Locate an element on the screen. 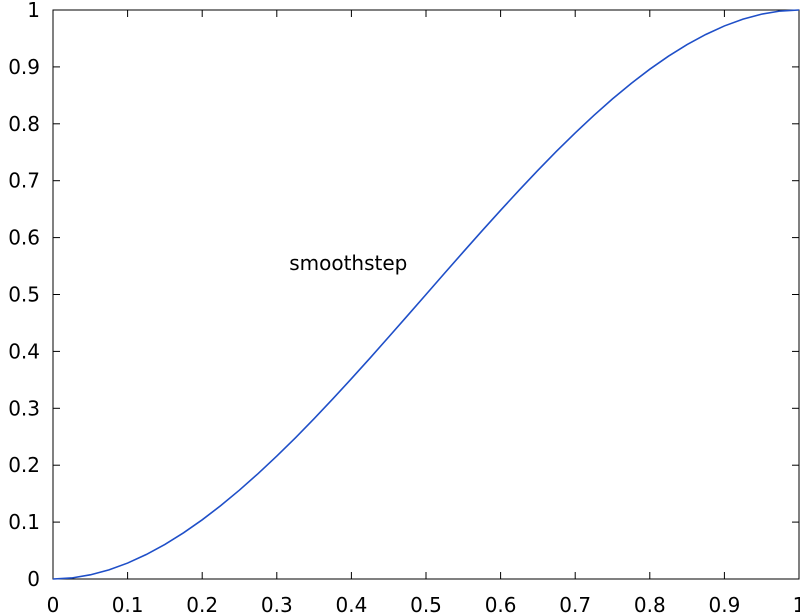 Image resolution: width=800 pixels, height=616 pixels. annotation-label: smoothstep is located at coordinates (348, 263).